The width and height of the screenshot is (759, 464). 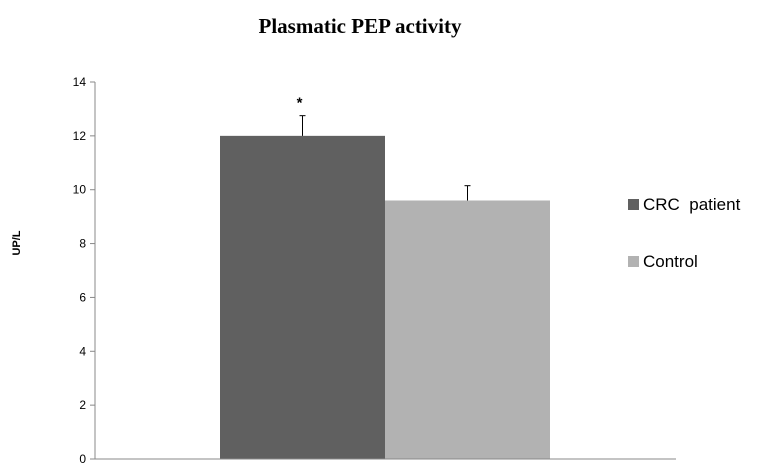 I want to click on legend-label-1: Control, so click(x=670, y=261).